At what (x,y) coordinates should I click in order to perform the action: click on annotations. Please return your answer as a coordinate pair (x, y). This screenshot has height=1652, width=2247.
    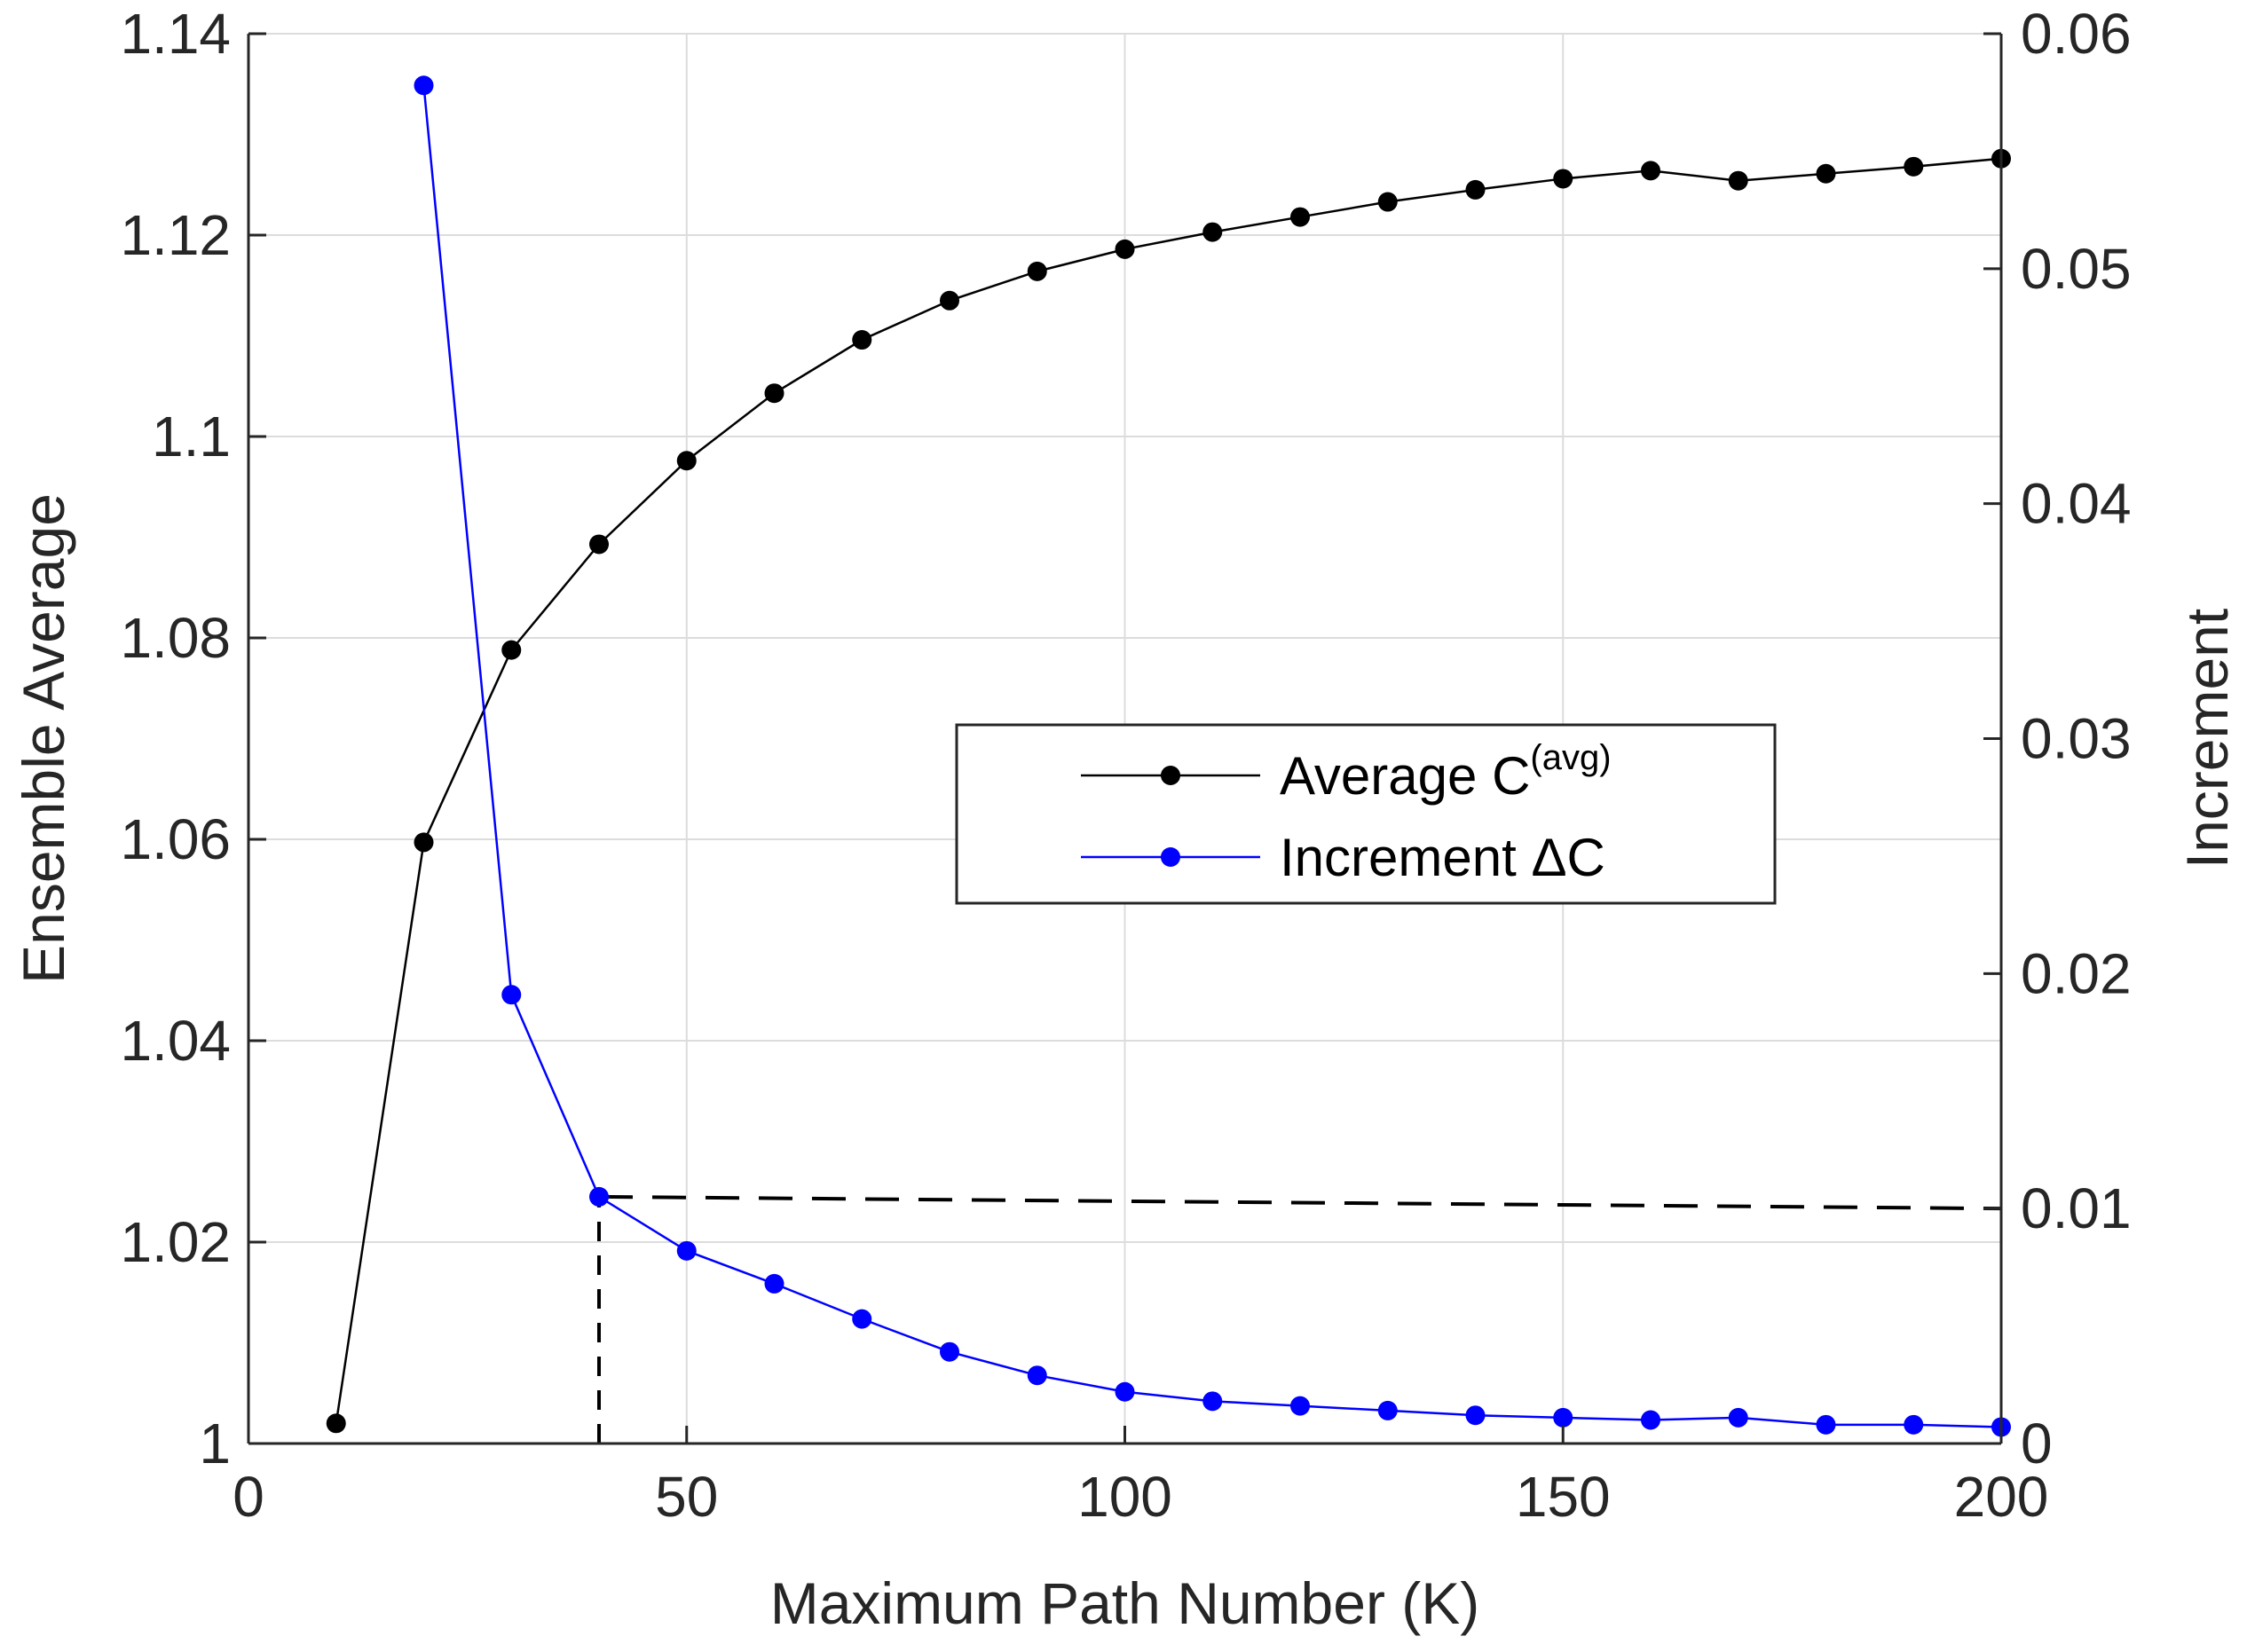
    Looking at the image, I should click on (1299, 1319).